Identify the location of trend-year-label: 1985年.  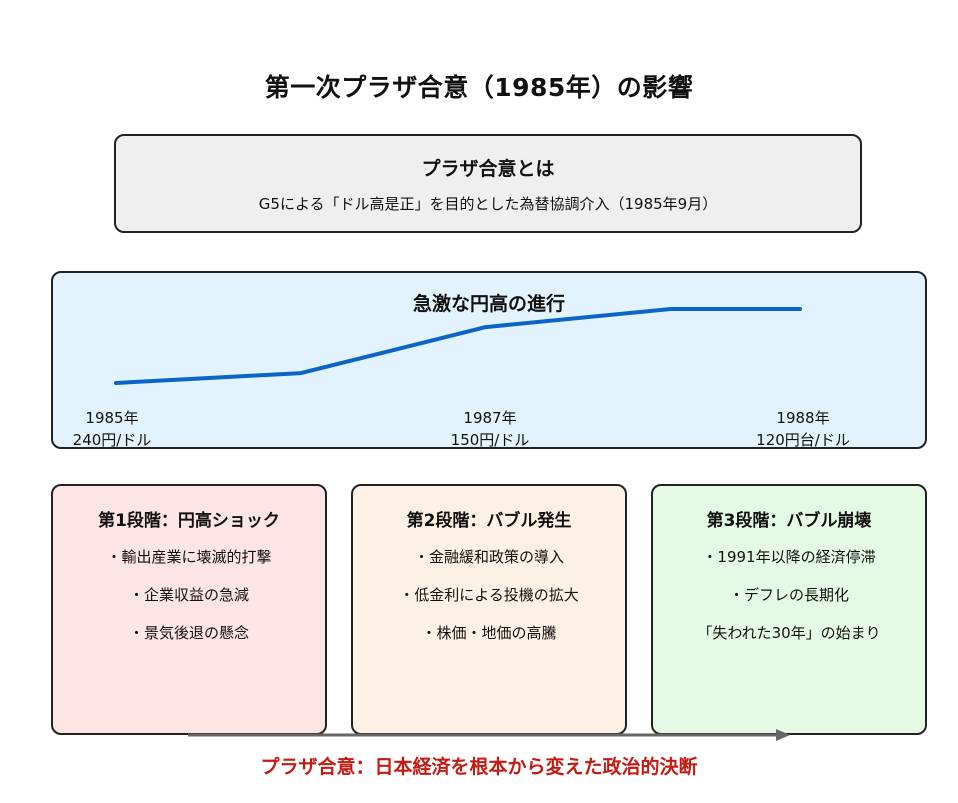
(112, 418).